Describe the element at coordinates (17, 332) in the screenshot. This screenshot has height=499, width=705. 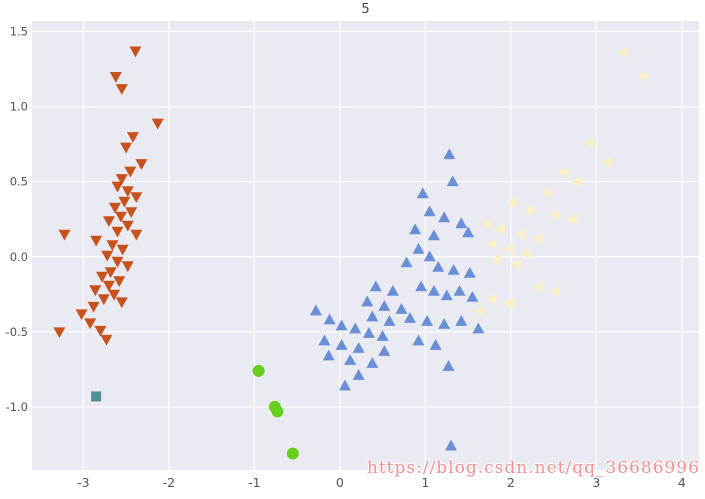
I see `y-tick-label: -0.5` at that location.